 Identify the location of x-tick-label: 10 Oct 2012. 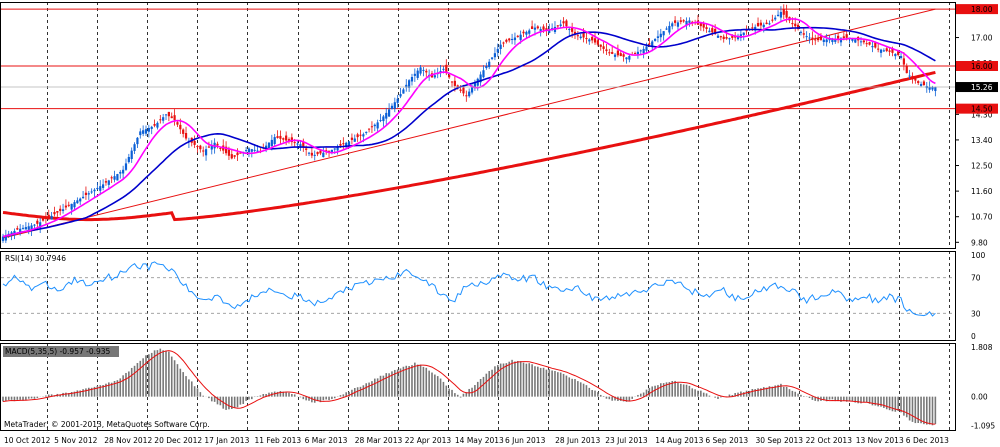
(27, 440).